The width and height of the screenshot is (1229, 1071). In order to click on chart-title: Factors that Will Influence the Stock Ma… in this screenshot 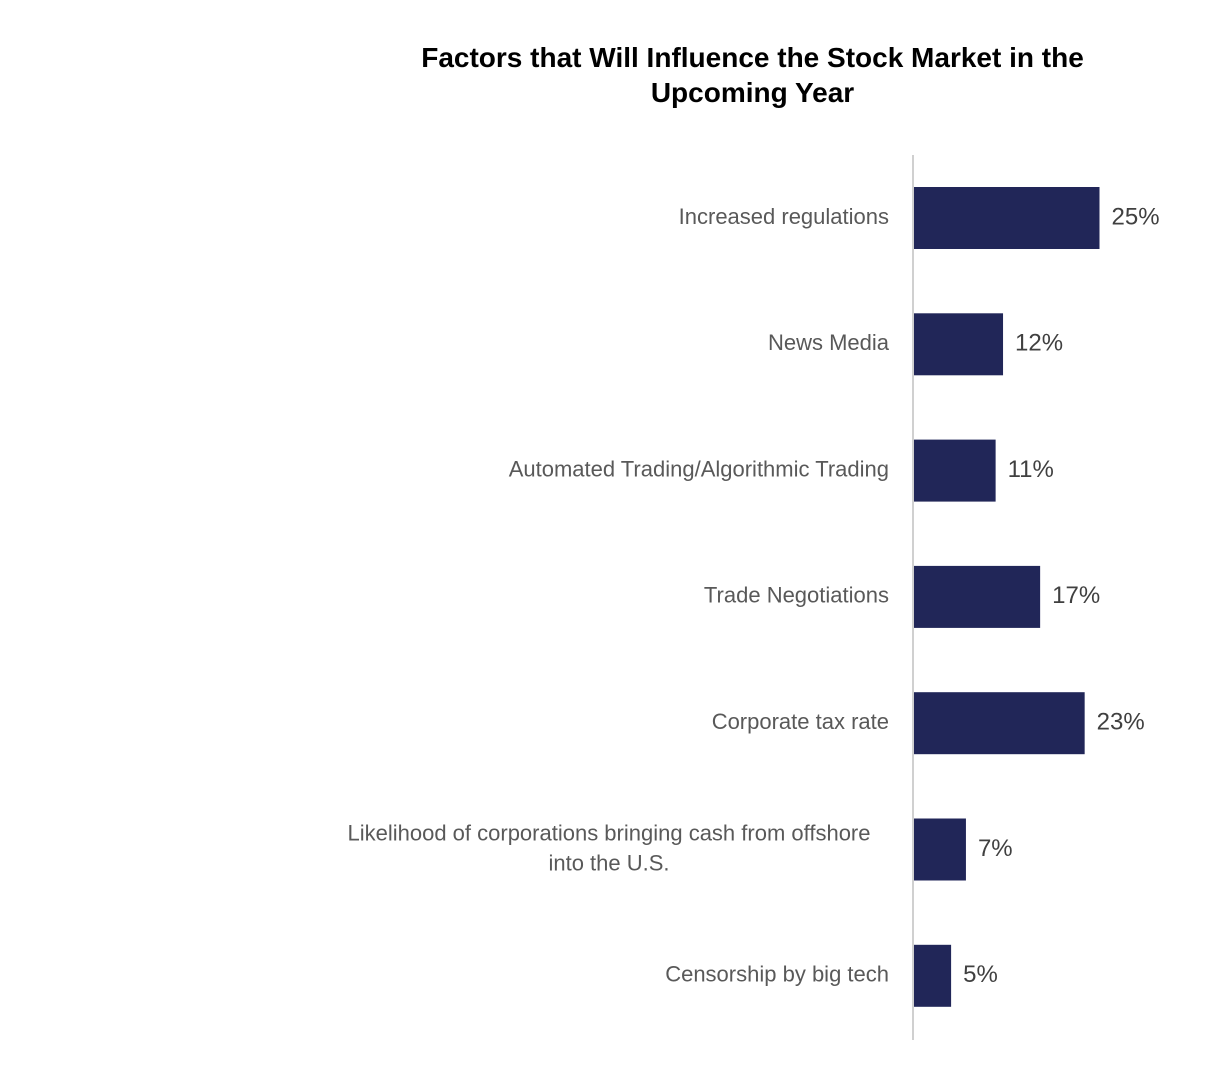, I will do `click(752, 75)`.